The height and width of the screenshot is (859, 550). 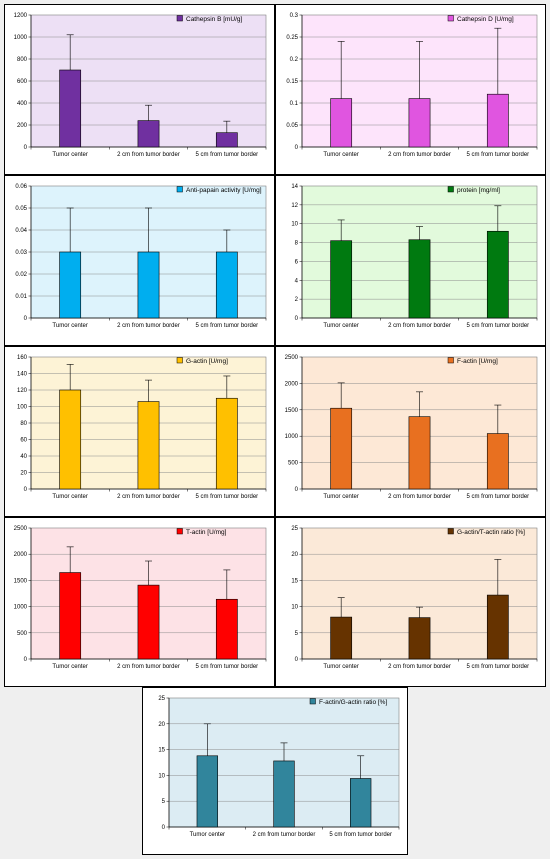 I want to click on y-tick-label: 400, so click(x=22, y=104).